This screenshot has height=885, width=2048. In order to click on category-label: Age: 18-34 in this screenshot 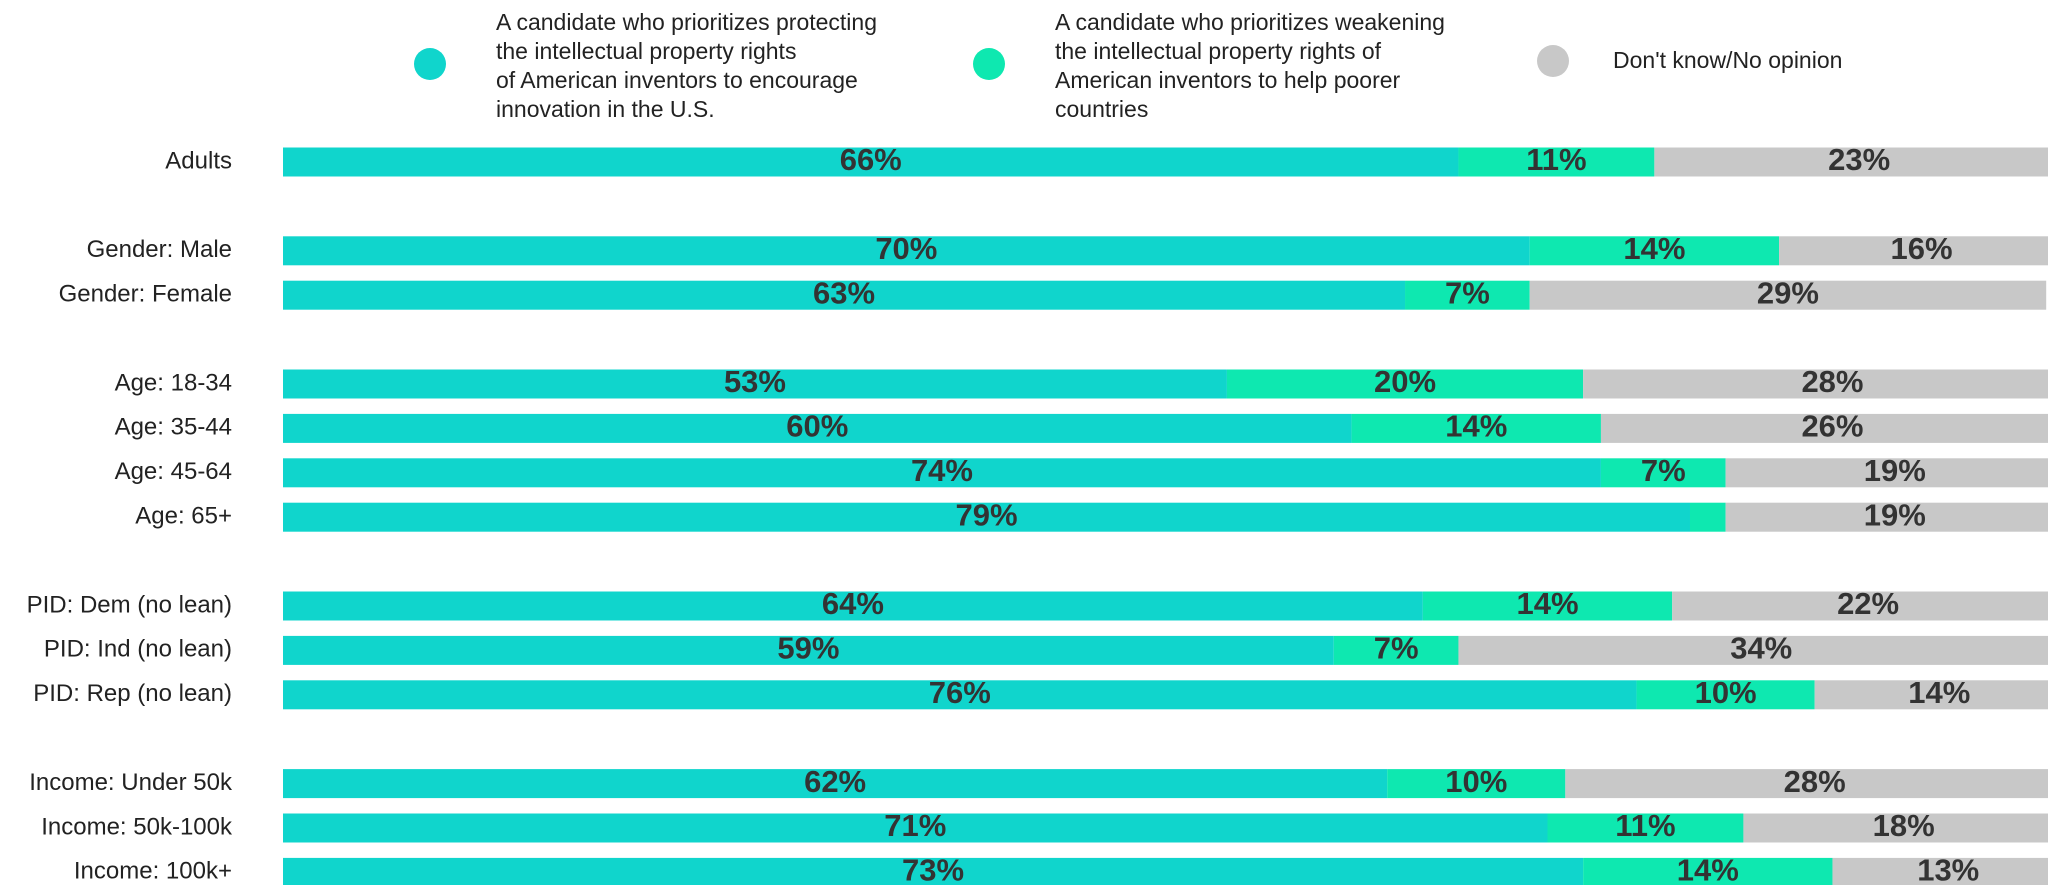, I will do `click(173, 382)`.